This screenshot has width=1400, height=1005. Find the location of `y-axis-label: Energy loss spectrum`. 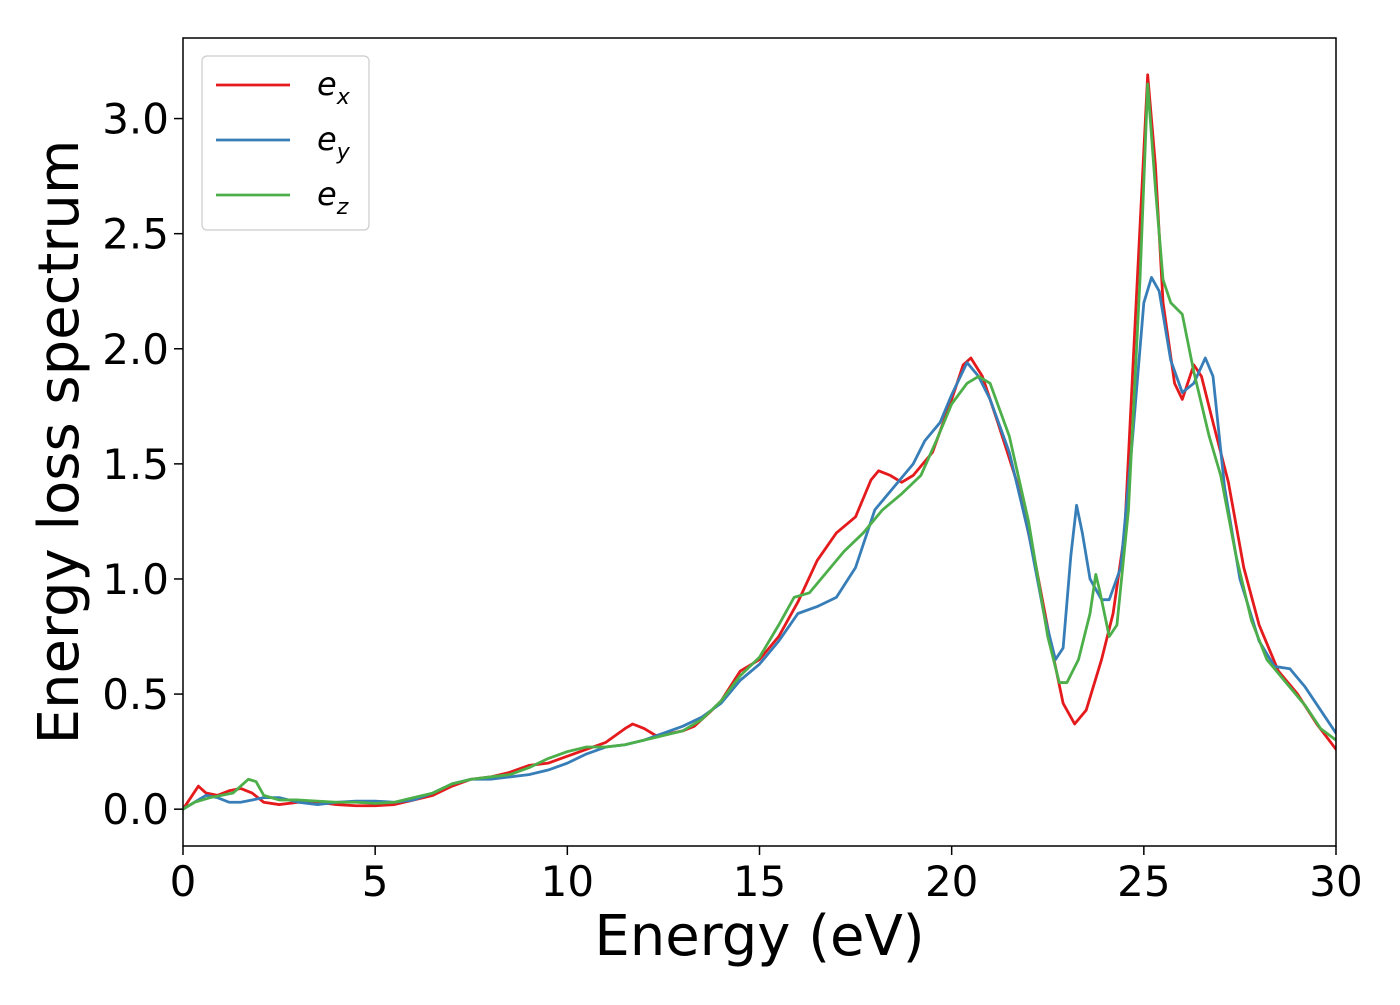

y-axis-label: Energy loss spectrum is located at coordinates (59, 442).